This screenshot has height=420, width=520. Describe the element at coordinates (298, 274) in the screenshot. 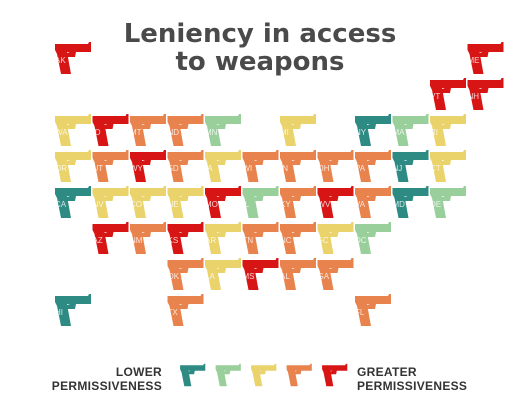

I see `state-al-marker: AL` at that location.